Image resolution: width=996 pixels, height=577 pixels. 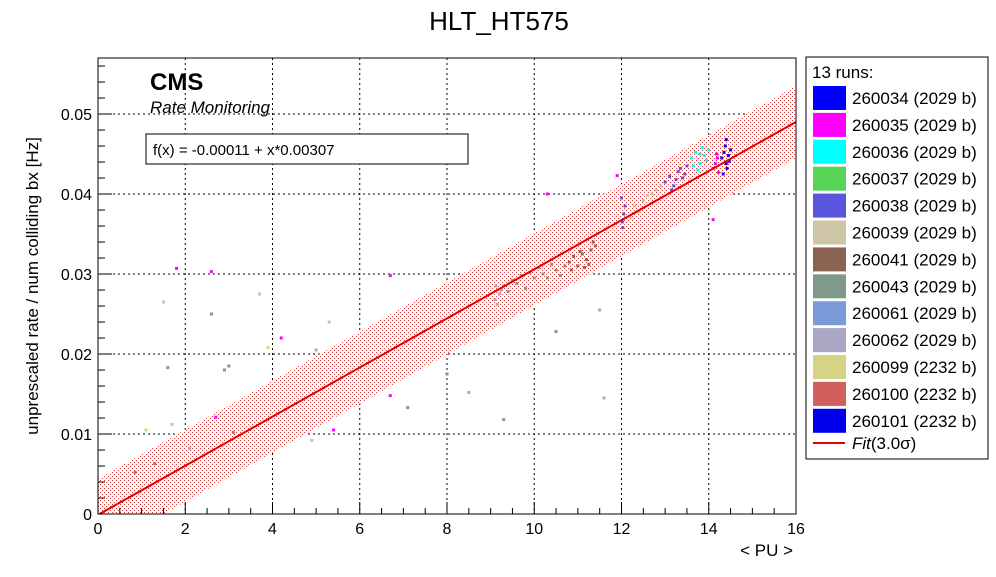 I want to click on y-tick-label: 0, so click(x=87, y=515).